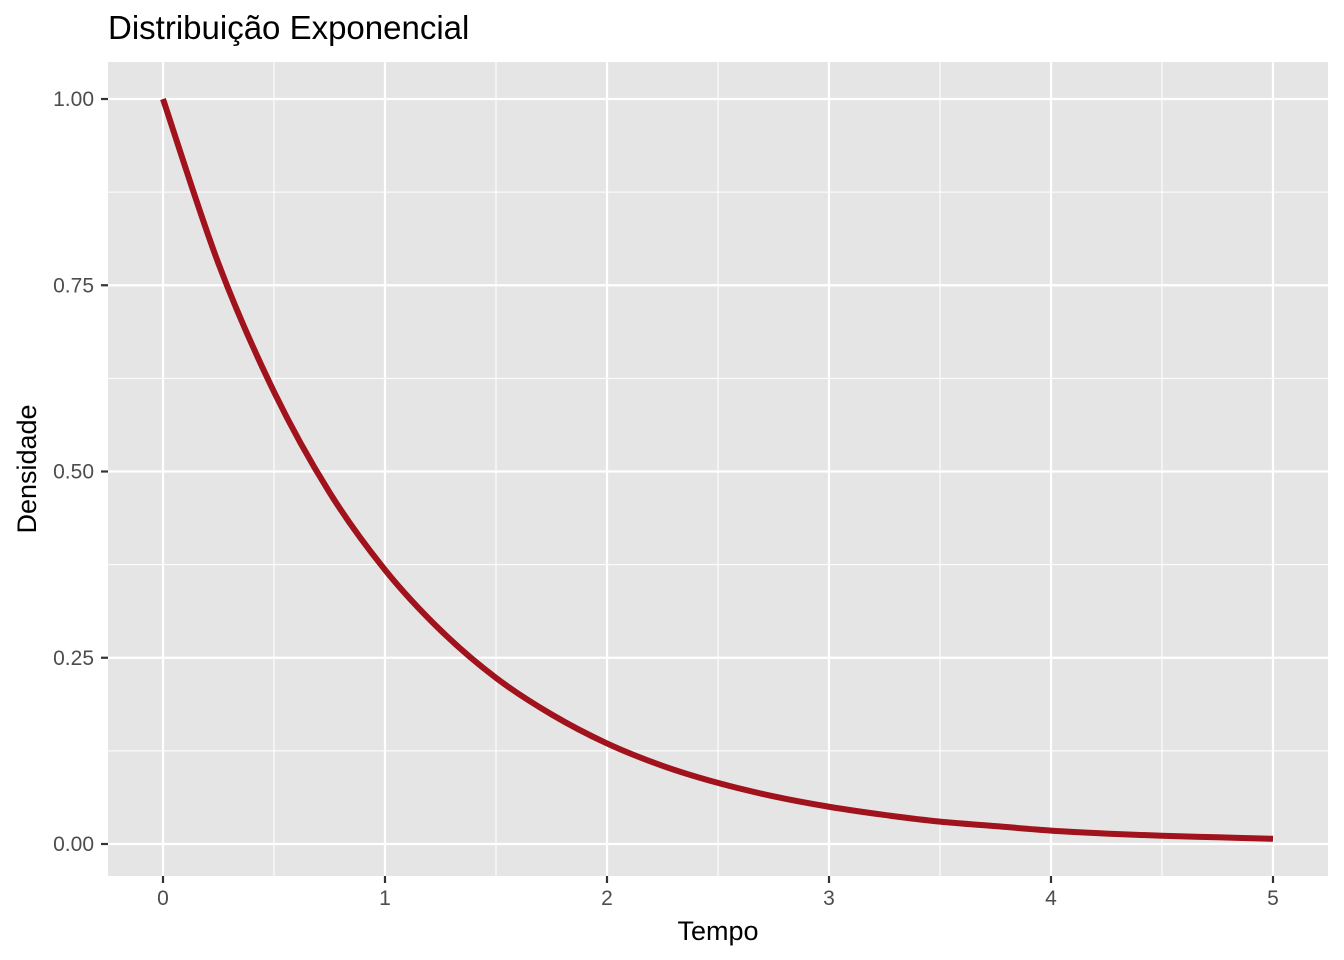 The image size is (1344, 960). Describe the element at coordinates (1273, 898) in the screenshot. I see `x-tick-label: 5` at that location.